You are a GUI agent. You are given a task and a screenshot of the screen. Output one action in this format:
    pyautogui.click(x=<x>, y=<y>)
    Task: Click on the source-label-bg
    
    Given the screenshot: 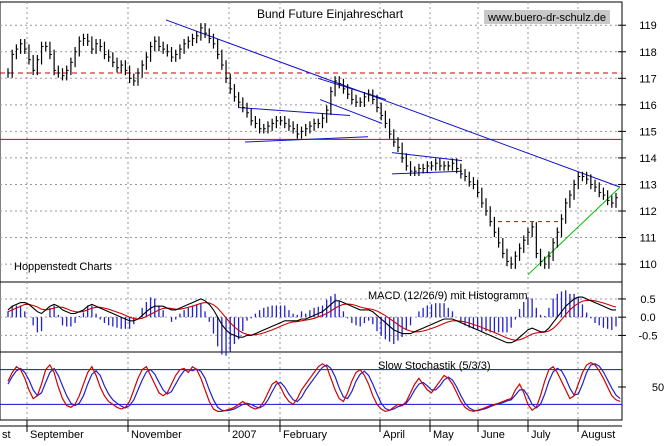 What is the action you would take?
    pyautogui.click(x=547, y=17)
    